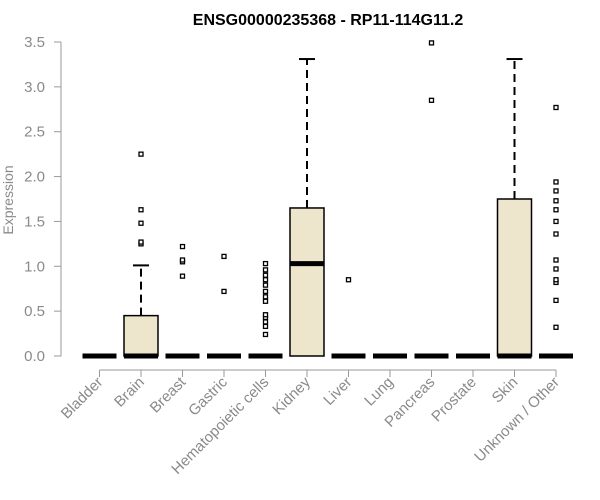 The height and width of the screenshot is (500, 600). What do you see at coordinates (505, 390) in the screenshot?
I see `x-tick-label: Skin` at bounding box center [505, 390].